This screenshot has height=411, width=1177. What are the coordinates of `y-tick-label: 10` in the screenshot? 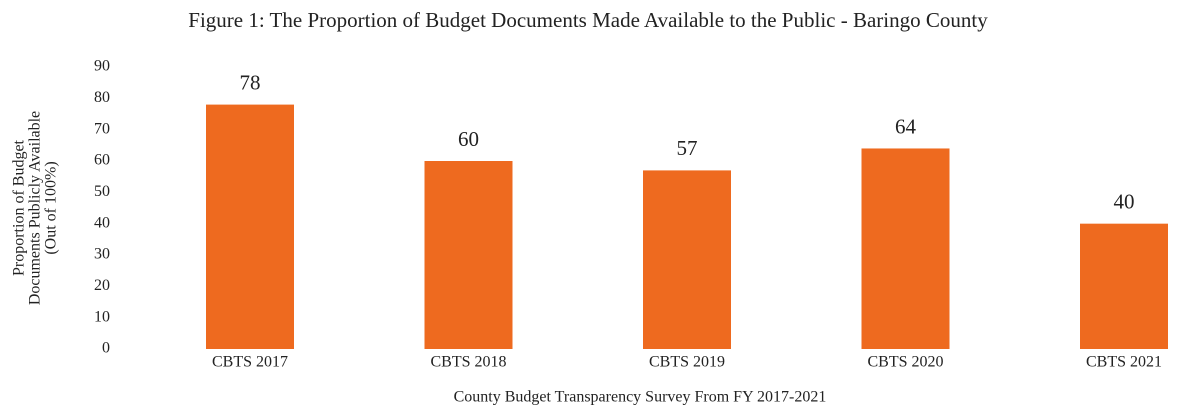 It's located at (102, 316).